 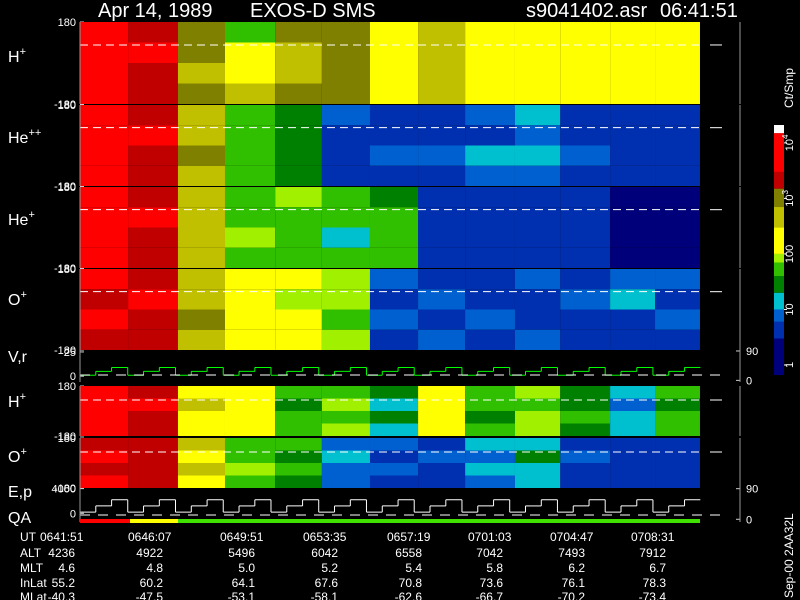 I want to click on panel-label-sup: ++, so click(x=34, y=133).